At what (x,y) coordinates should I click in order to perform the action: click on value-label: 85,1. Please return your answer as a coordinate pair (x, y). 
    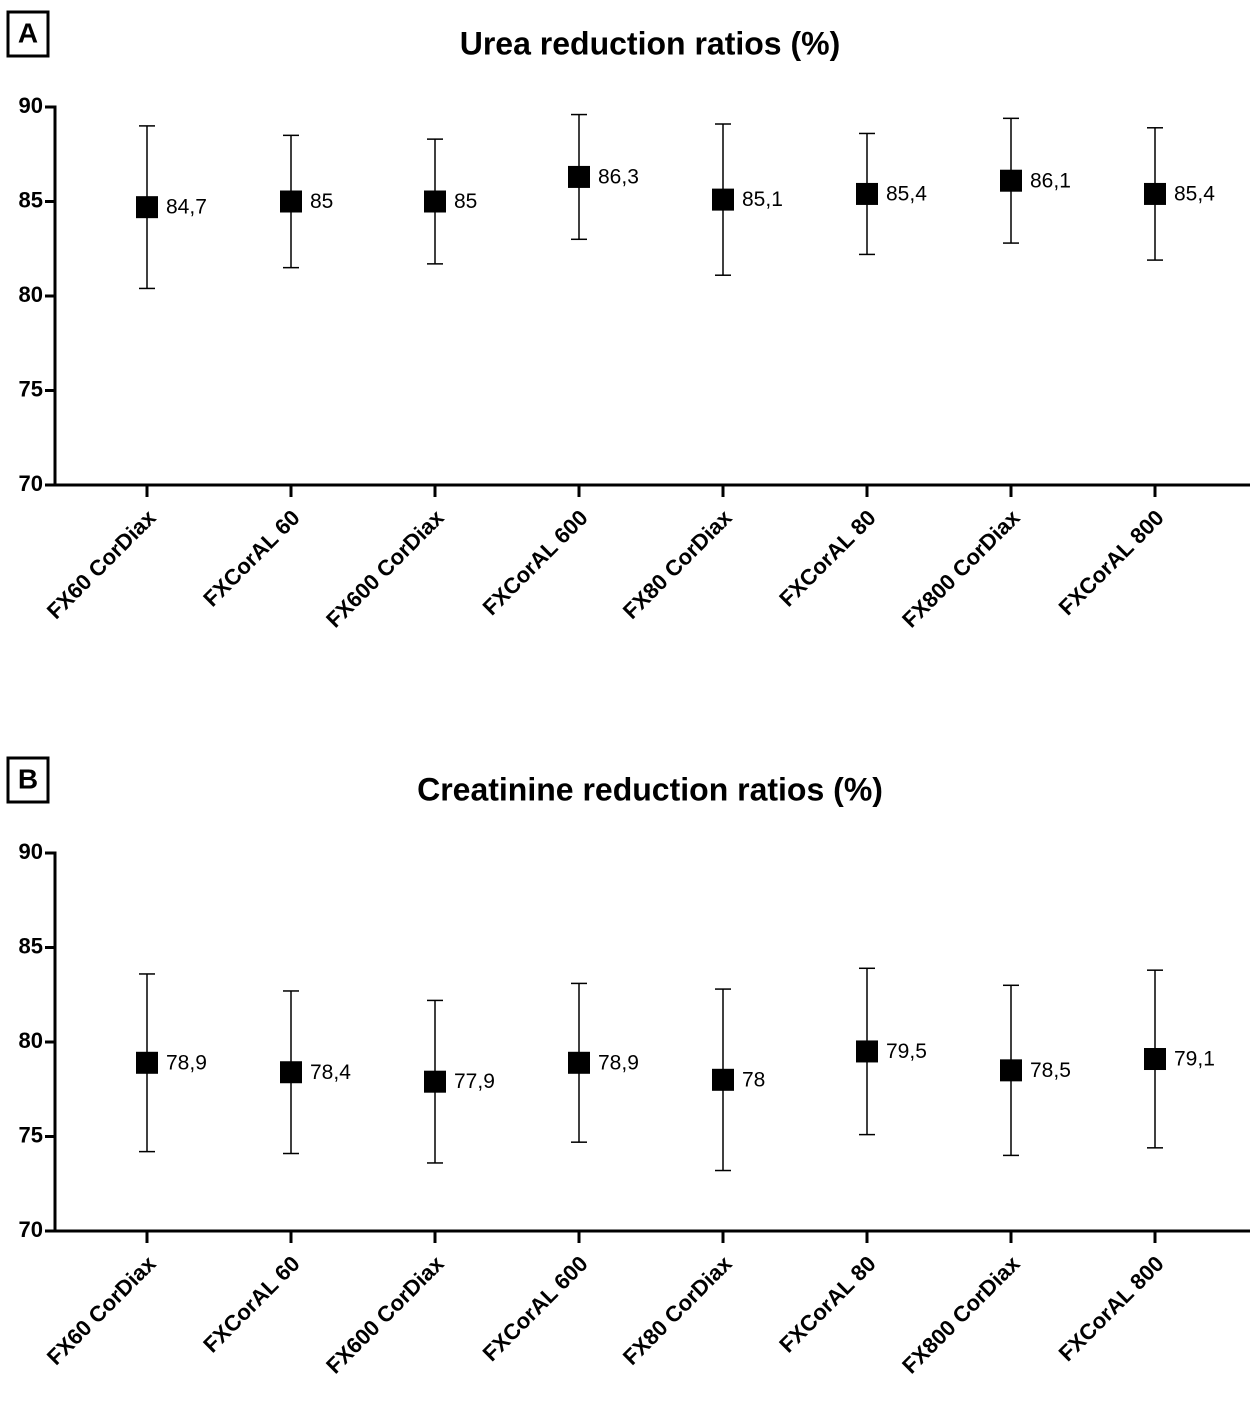
    Looking at the image, I should click on (762, 199).